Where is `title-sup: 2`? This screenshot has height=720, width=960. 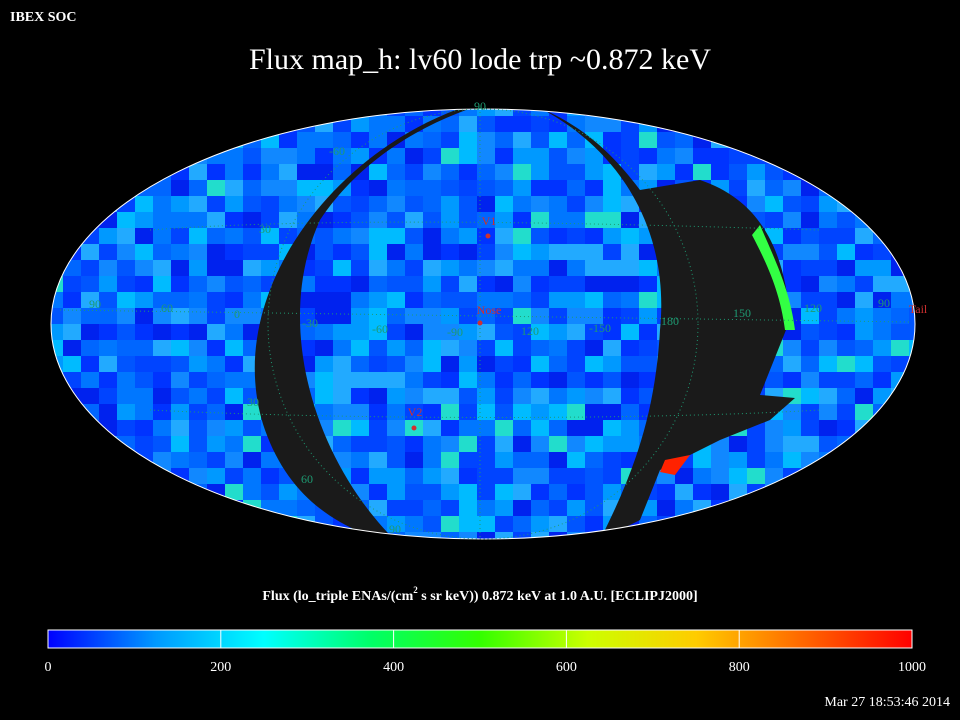 title-sup: 2 is located at coordinates (415, 590).